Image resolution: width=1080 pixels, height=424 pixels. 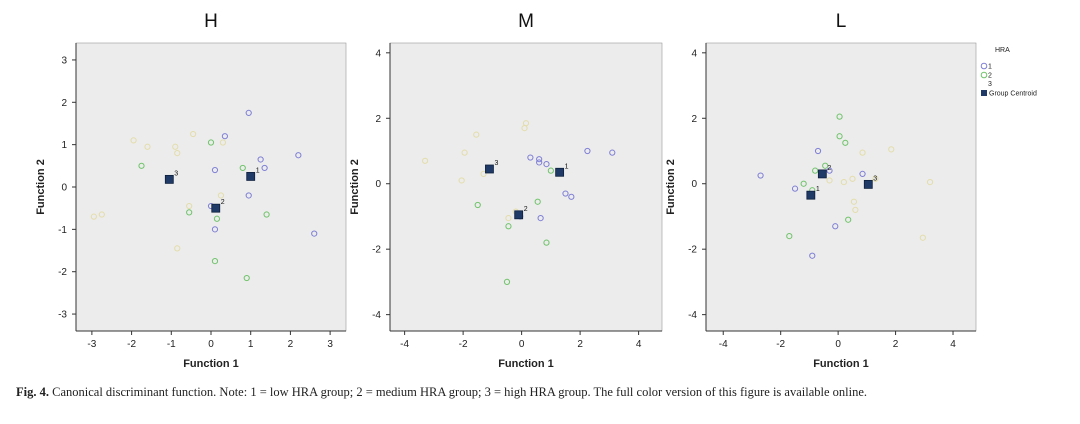 I want to click on chart-title: M, so click(x=526, y=21).